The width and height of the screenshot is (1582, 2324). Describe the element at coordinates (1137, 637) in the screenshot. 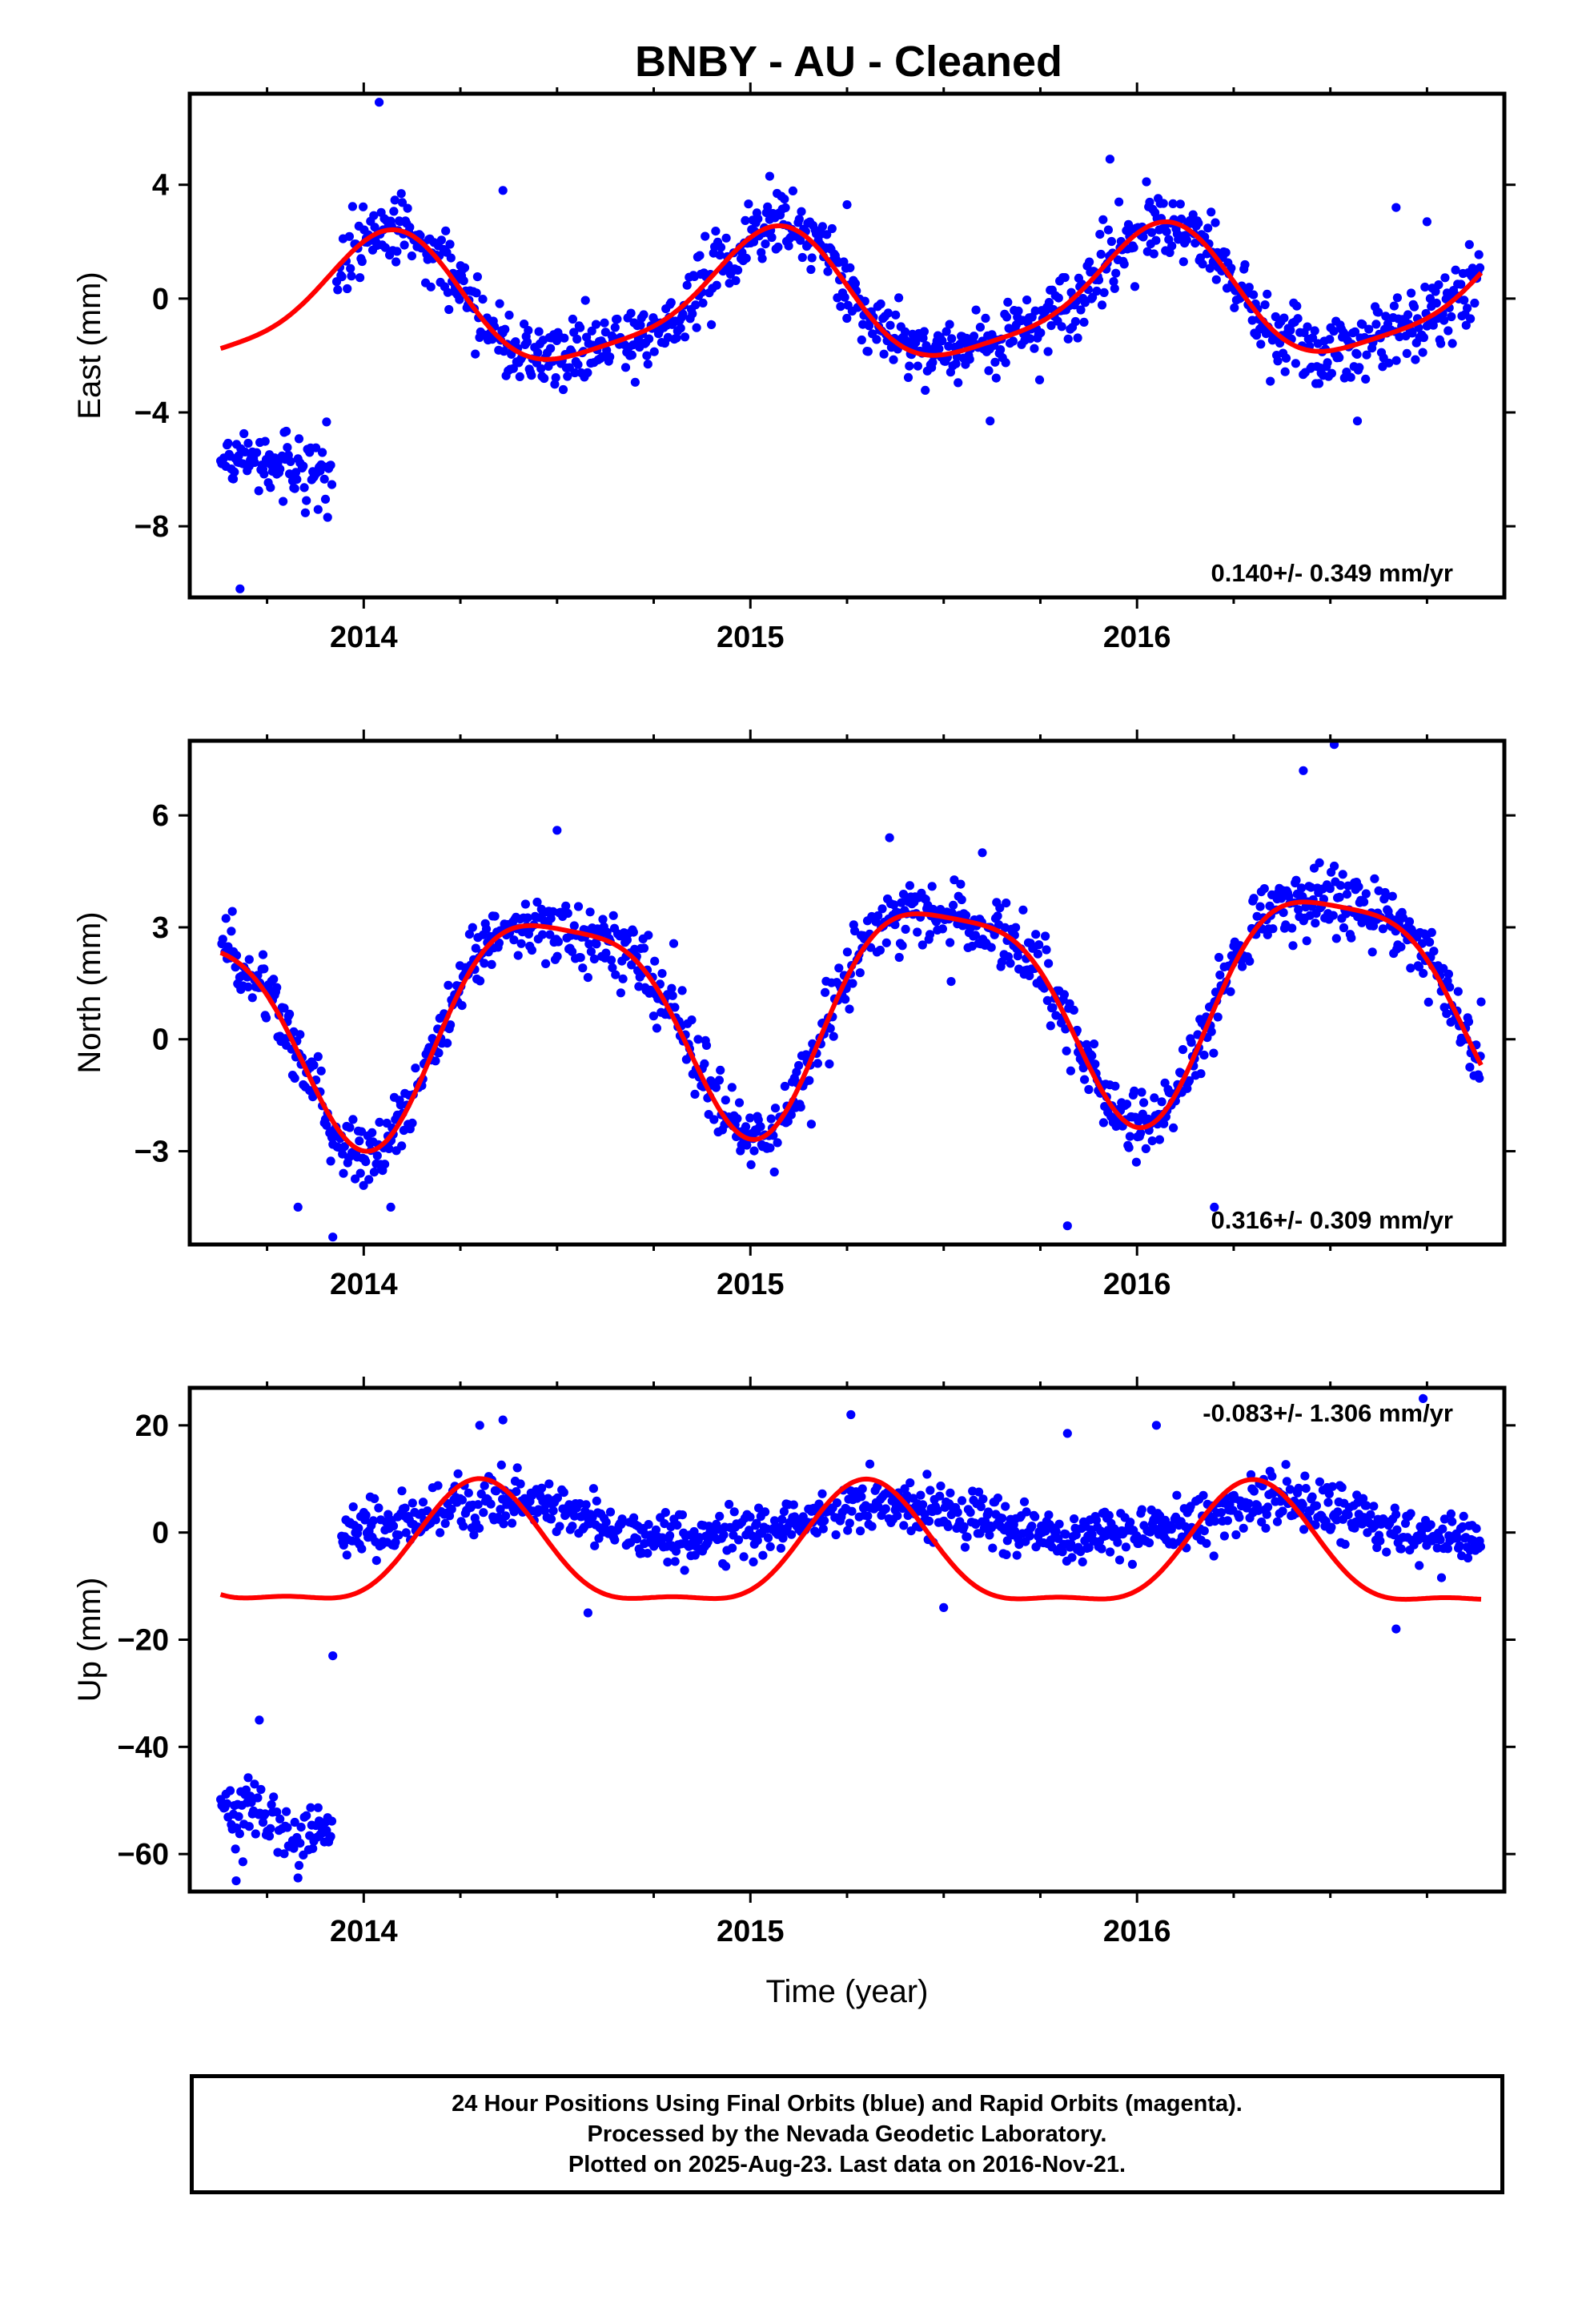

I see `east-x-tick-label: 2016` at that location.